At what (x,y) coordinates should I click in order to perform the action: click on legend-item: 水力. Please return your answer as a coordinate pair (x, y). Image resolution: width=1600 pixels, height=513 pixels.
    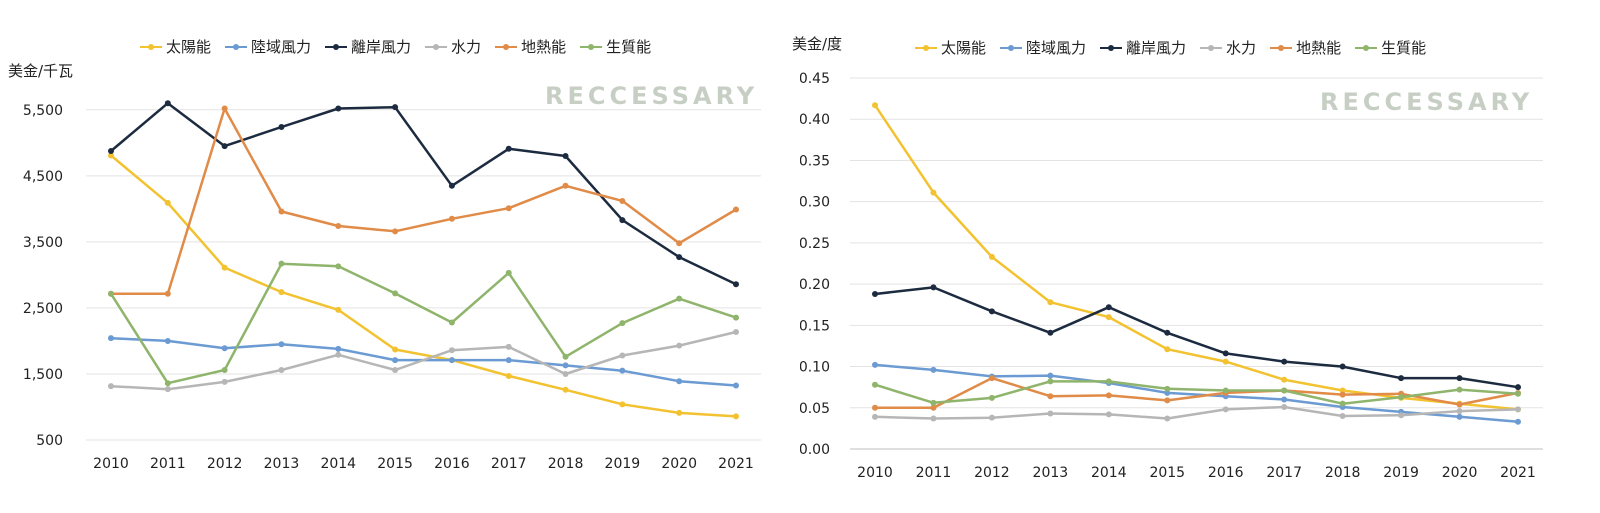
    Looking at the image, I should click on (453, 46).